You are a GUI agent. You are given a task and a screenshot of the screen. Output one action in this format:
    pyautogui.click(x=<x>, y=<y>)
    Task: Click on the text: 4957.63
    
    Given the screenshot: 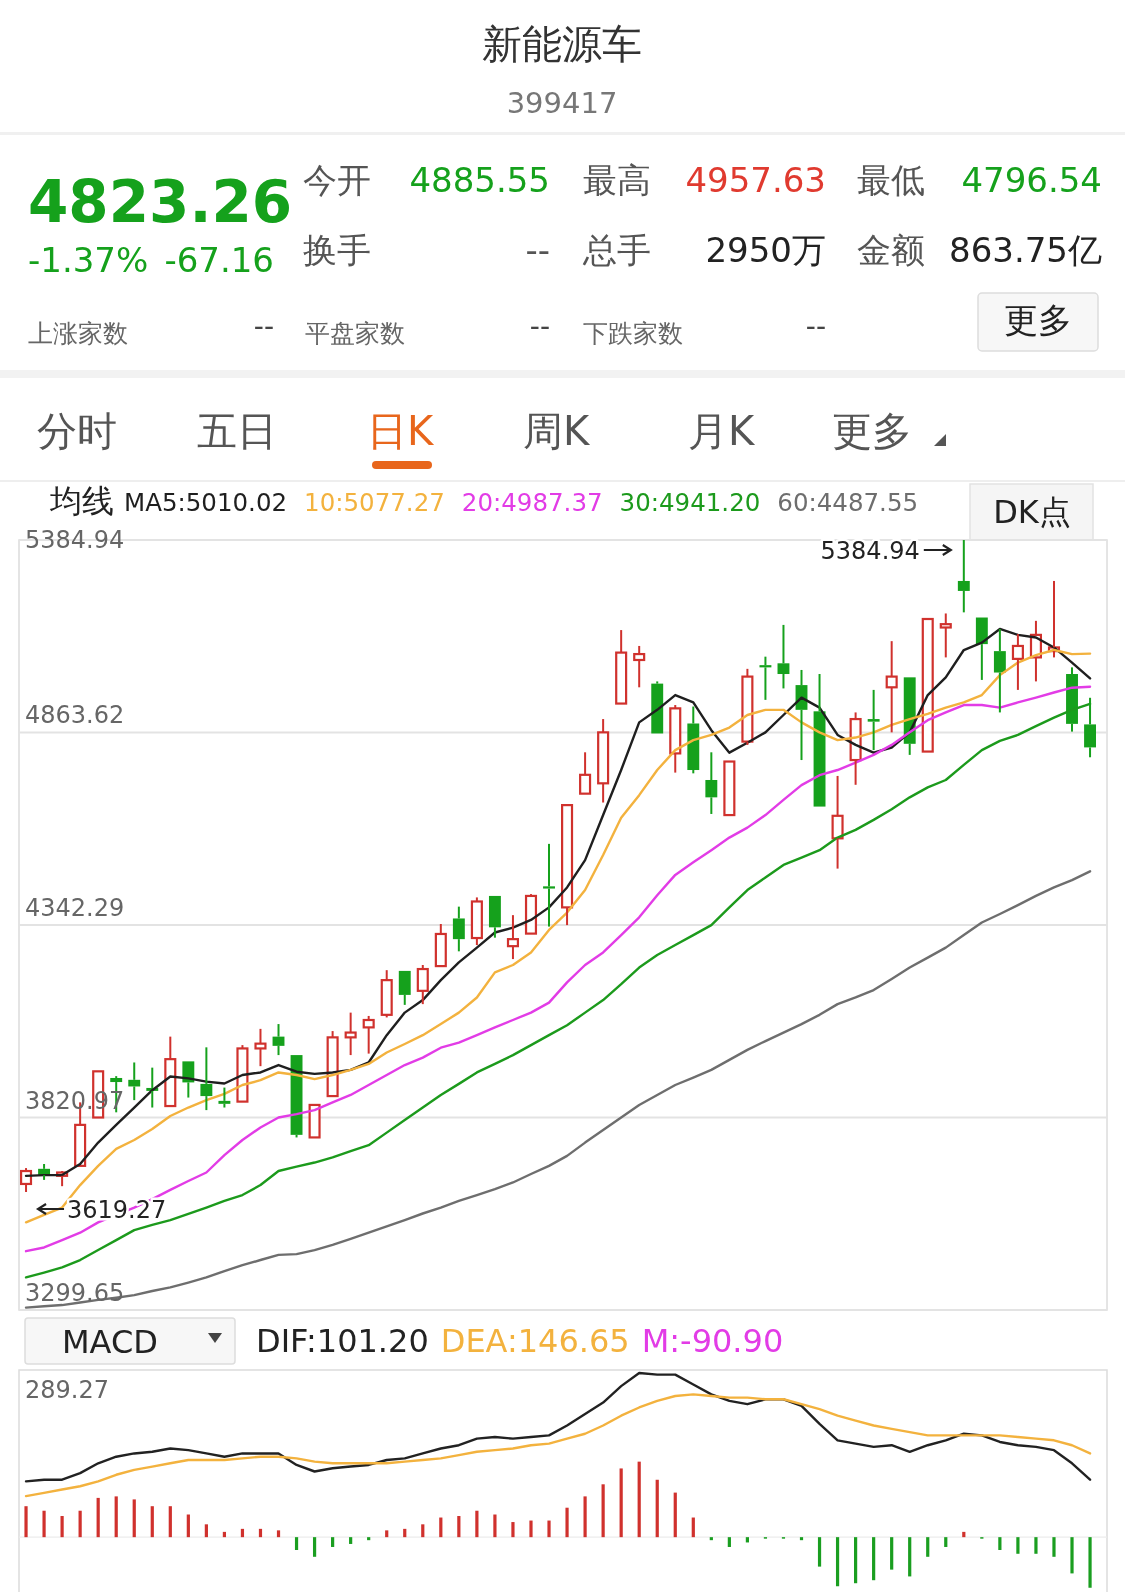 What is the action you would take?
    pyautogui.click(x=755, y=180)
    